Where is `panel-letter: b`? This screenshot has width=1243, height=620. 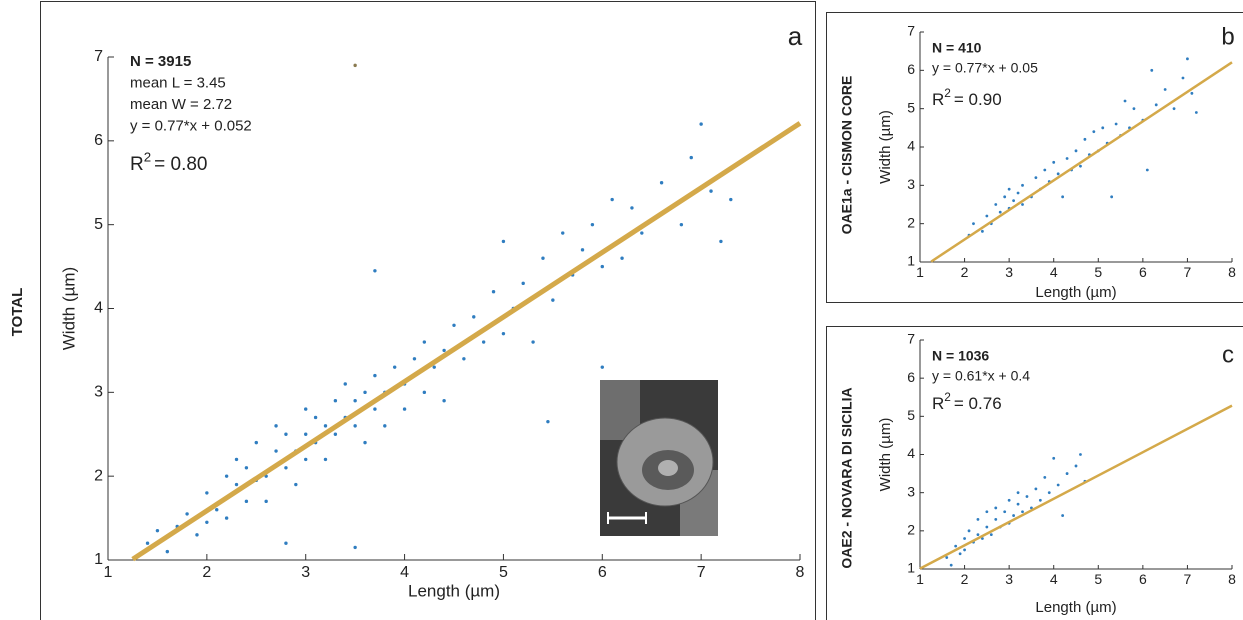
panel-letter: b is located at coordinates (1227, 36).